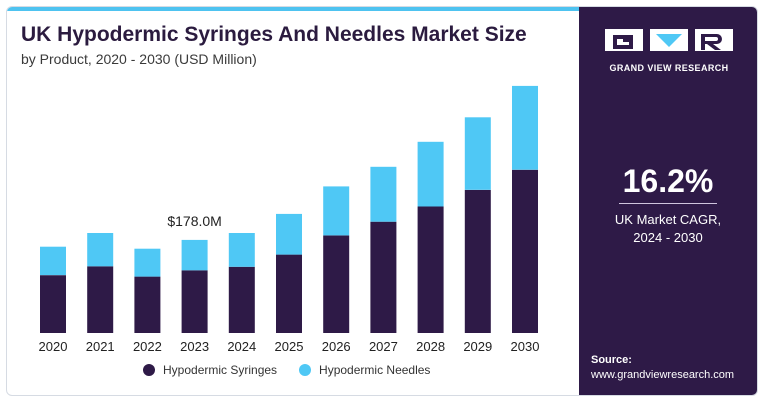 The width and height of the screenshot is (762, 400). I want to click on chart-subtitle: by Product, 2020 - 2030 (USD Million), so click(139, 59).